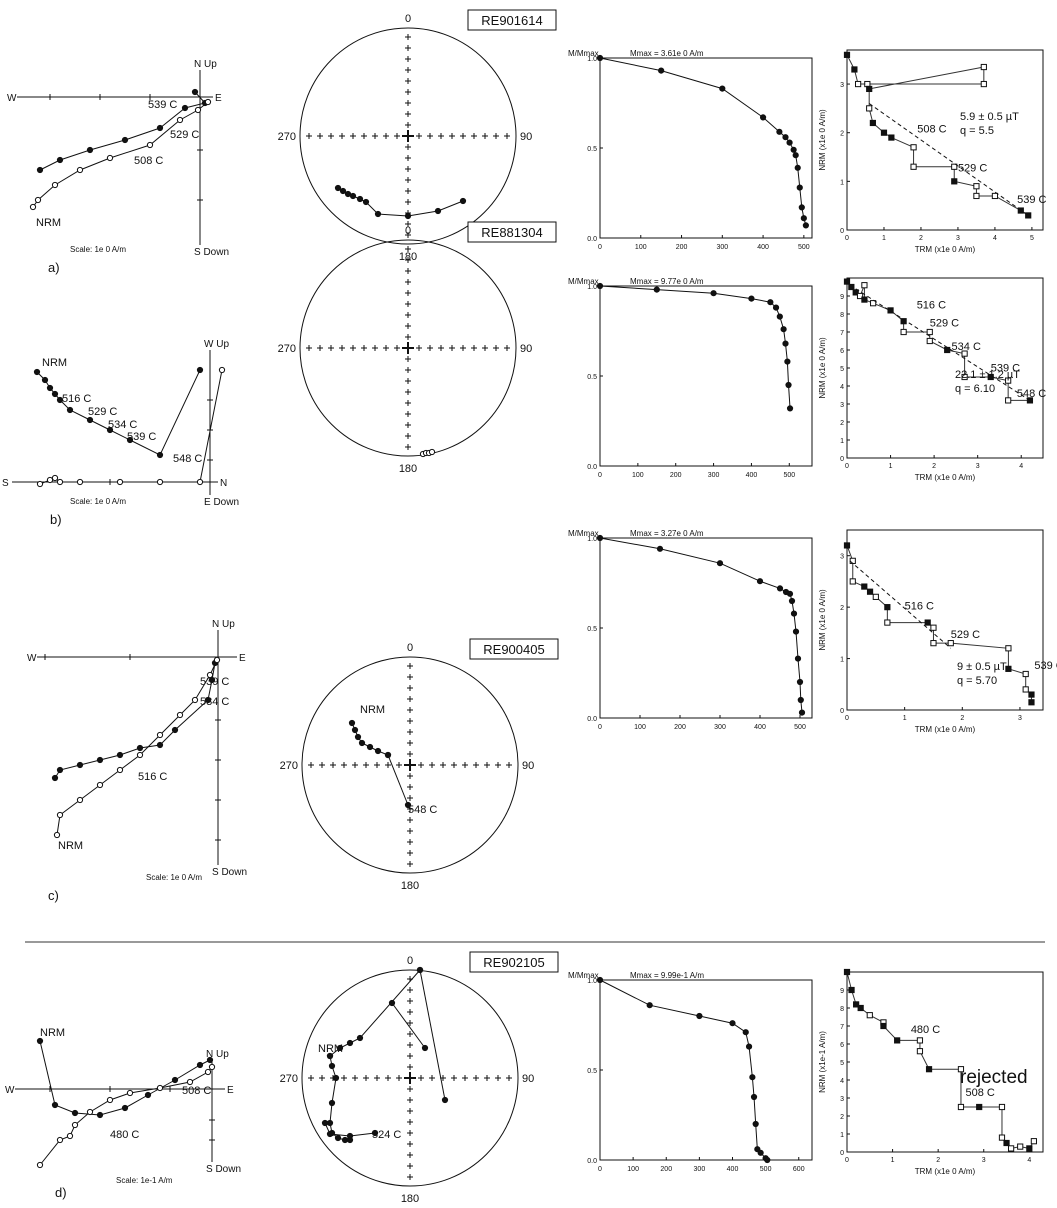  What do you see at coordinates (842, 134) in the screenshot?
I see `arai-ytick-label: 2` at bounding box center [842, 134].